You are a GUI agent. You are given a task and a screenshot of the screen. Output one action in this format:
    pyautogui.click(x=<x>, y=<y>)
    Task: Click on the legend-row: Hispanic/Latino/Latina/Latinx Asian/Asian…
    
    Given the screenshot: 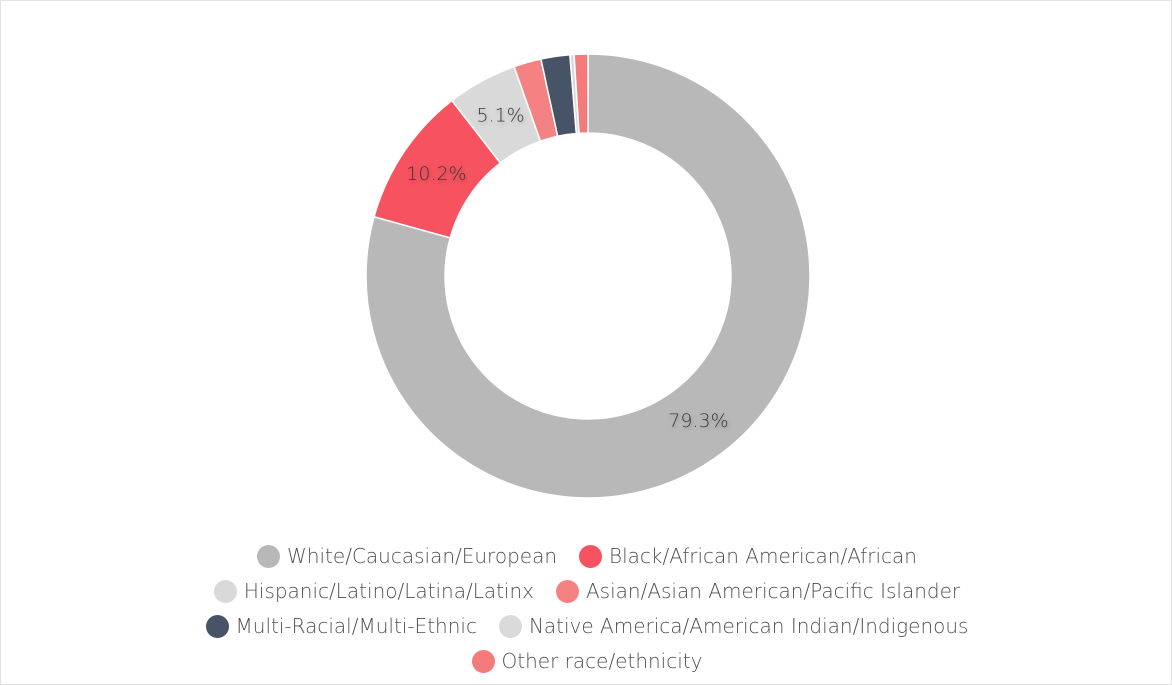 What is the action you would take?
    pyautogui.click(x=586, y=591)
    